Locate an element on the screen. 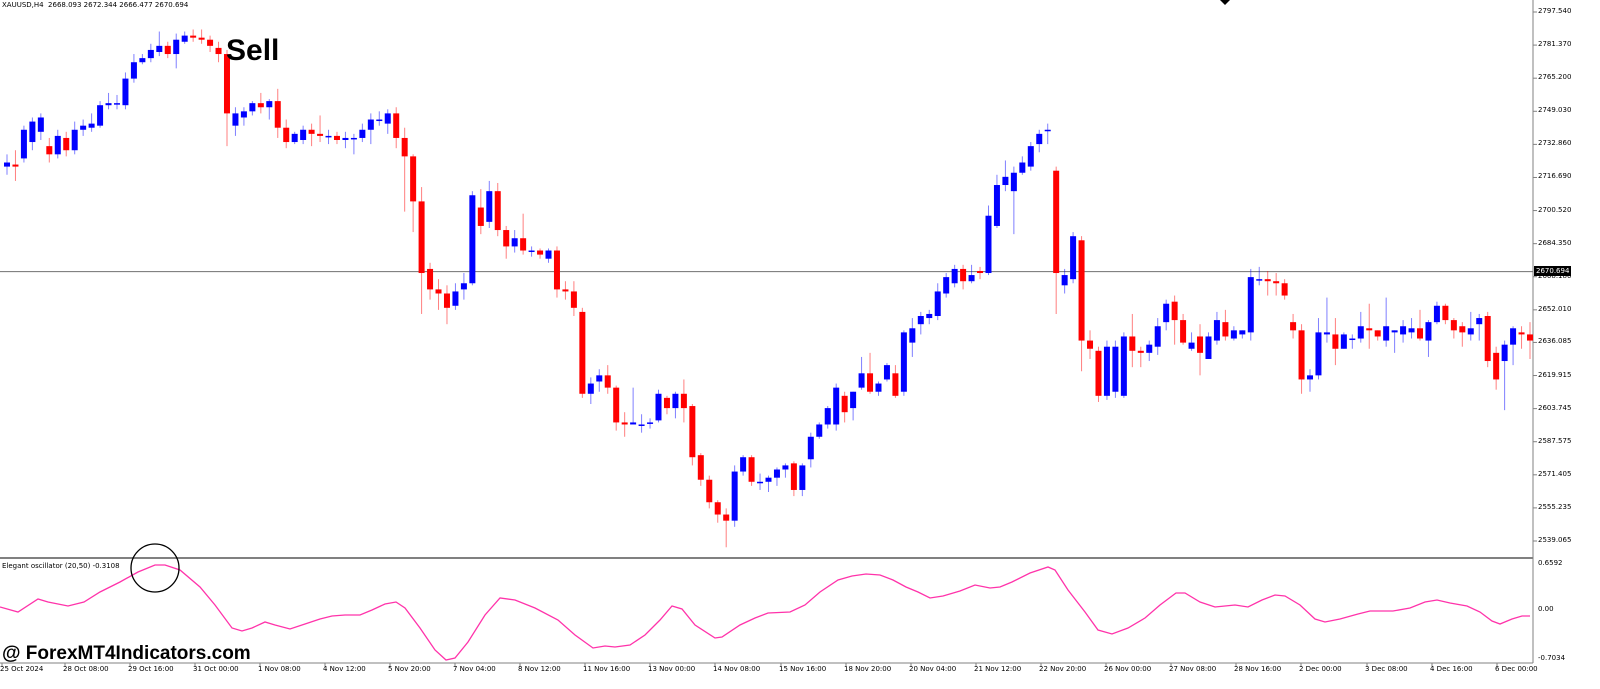  watermark: @ ForexMT4Indicators.com is located at coordinates (126, 653).